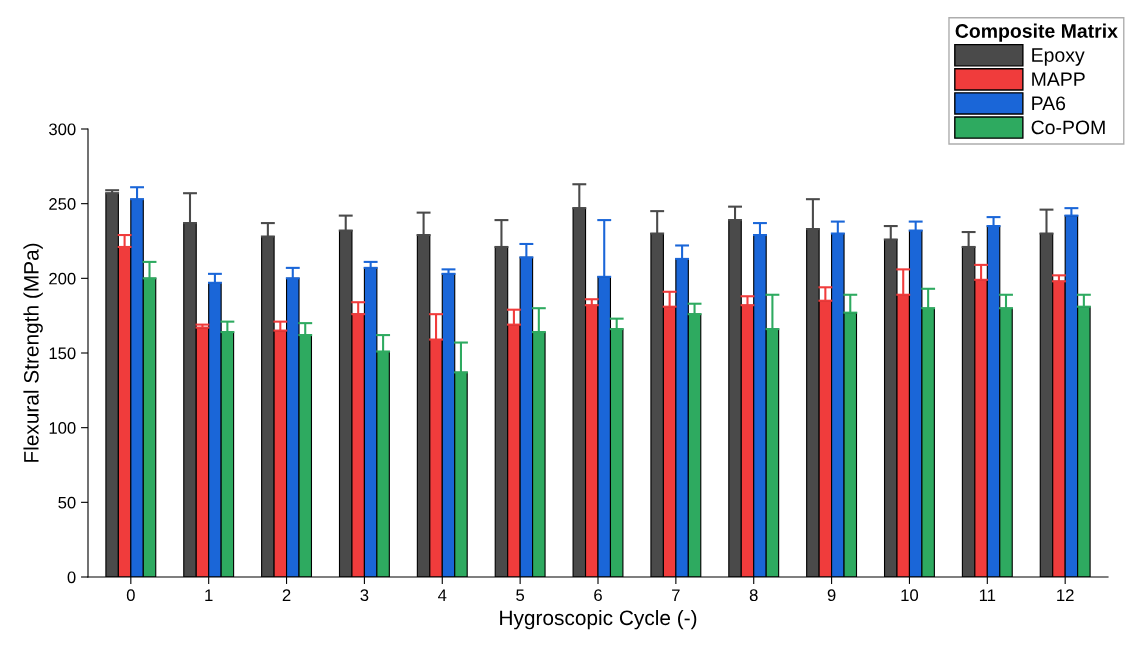 This screenshot has height=652, width=1130. I want to click on y-tick-label: 250, so click(62, 204).